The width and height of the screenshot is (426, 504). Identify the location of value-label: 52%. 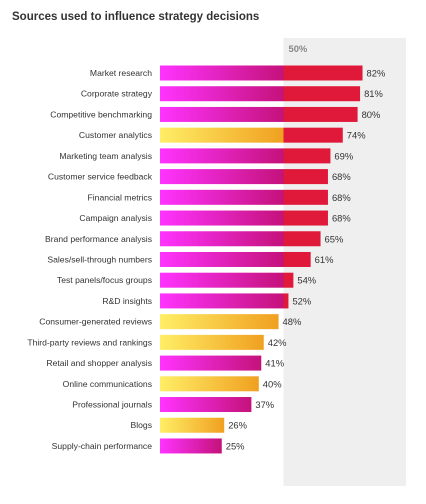
(301, 300).